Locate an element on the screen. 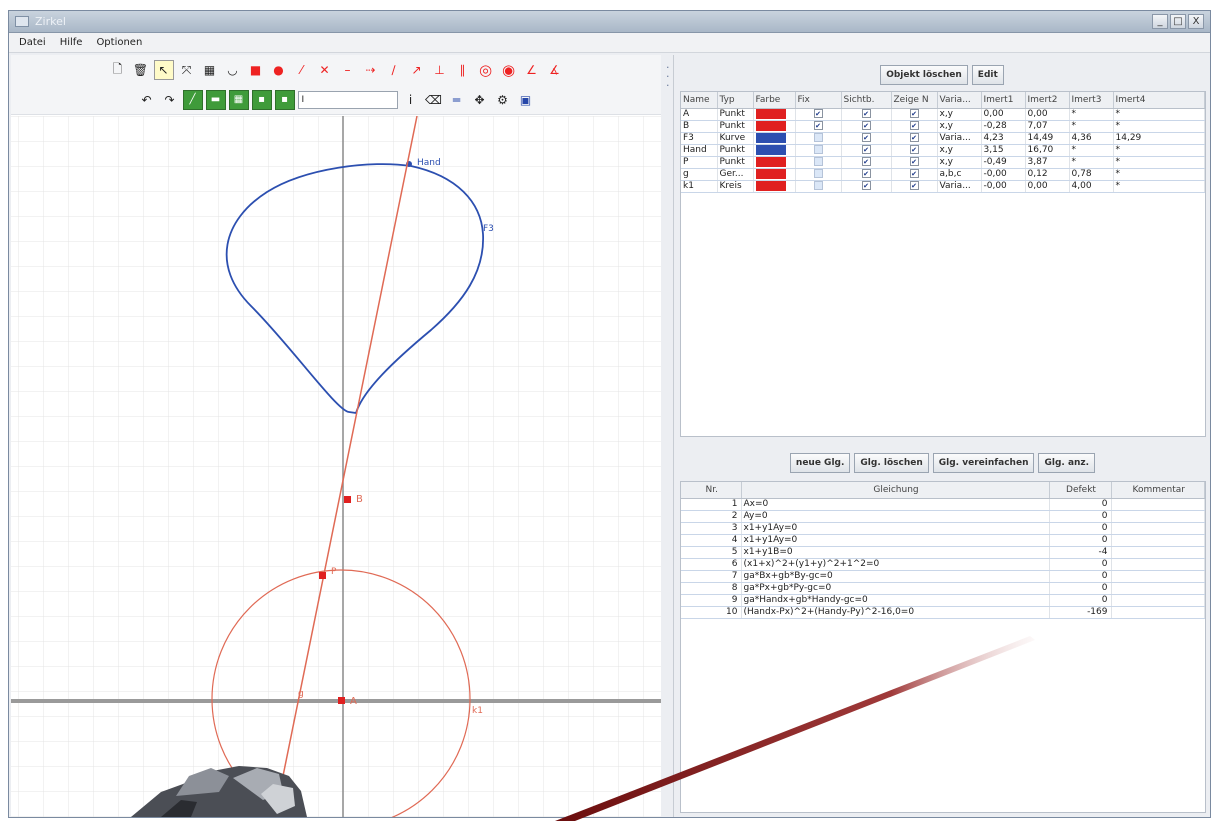  equation-row: 2 Ay=0 0 is located at coordinates (943, 516).